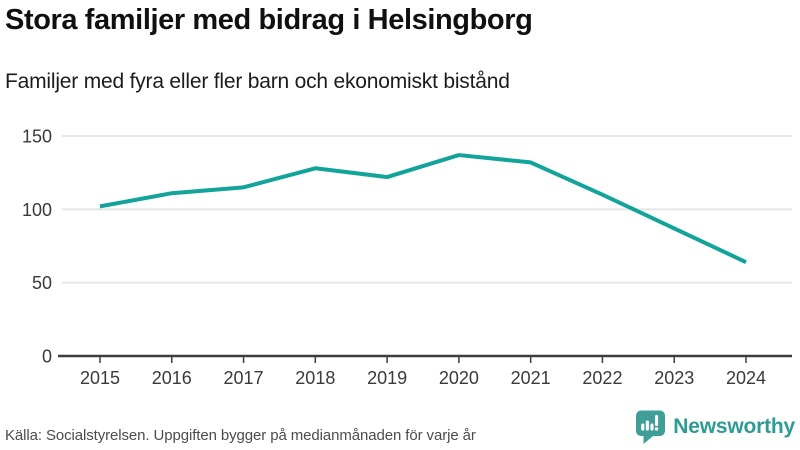  Describe the element at coordinates (269, 20) in the screenshot. I see `chart-title: Stora familjer med bidrag i Helsingborg` at that location.